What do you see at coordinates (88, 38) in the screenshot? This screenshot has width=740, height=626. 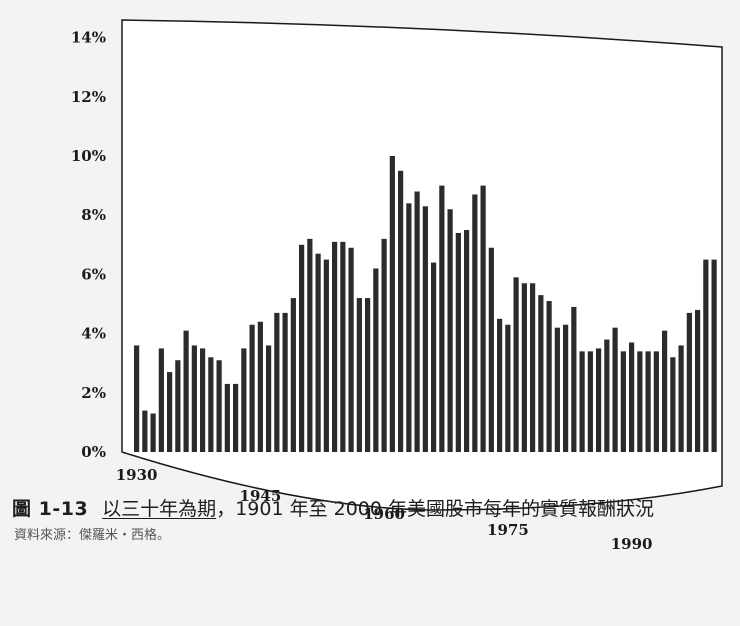 I see `y-tick-label: 14%` at bounding box center [88, 38].